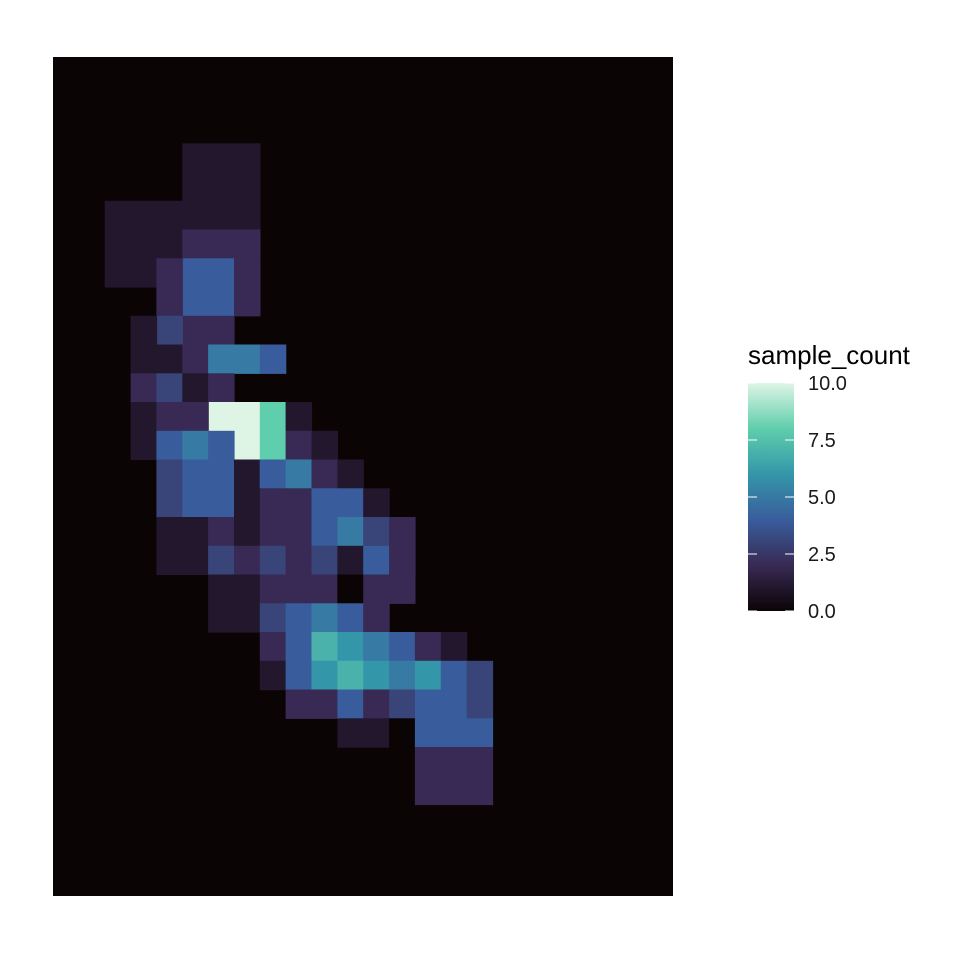  I want to click on legend: sample_count 0.0 2.5 5.0 7.5 10.0, so click(829, 481).